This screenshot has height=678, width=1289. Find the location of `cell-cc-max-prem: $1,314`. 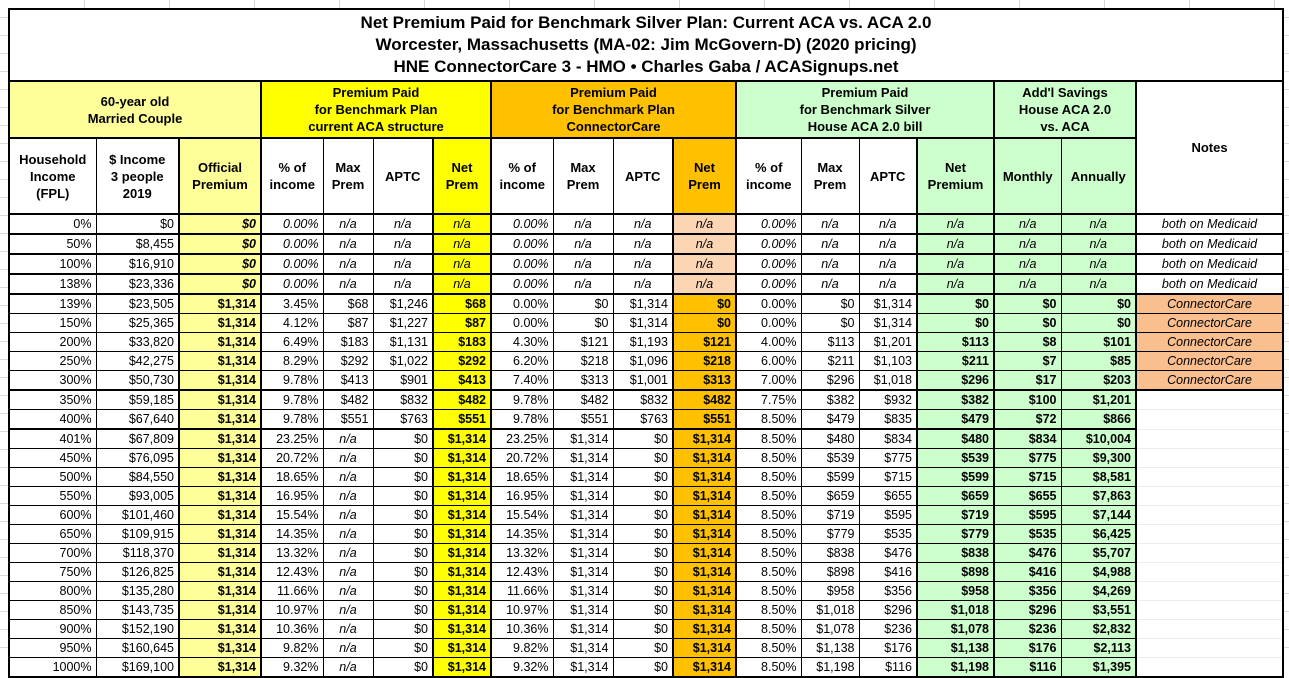

cell-cc-max-prem: $1,314 is located at coordinates (583, 458).